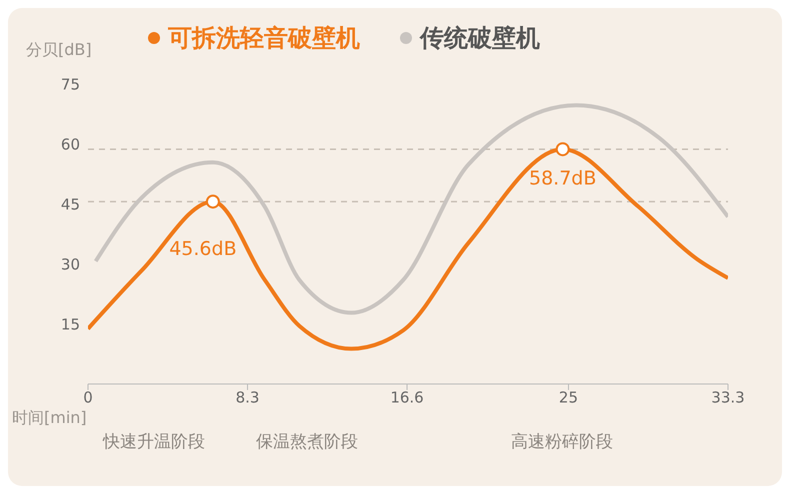 The height and width of the screenshot is (494, 790). What do you see at coordinates (154, 442) in the screenshot?
I see `text: 快速升温阶段` at bounding box center [154, 442].